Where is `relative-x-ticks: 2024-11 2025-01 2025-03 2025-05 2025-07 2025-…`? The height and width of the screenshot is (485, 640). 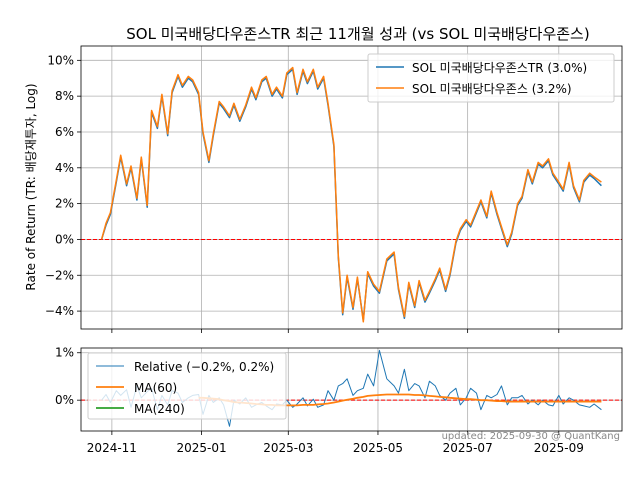 relative-x-ticks: 2024-11 2025-01 2025-03 2025-05 2025-07 2025-… is located at coordinates (335, 443).